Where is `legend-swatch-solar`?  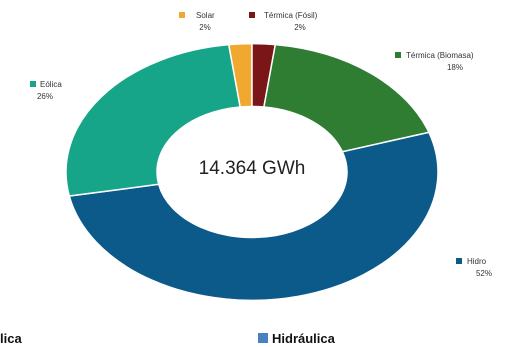
legend-swatch-solar is located at coordinates (182, 15).